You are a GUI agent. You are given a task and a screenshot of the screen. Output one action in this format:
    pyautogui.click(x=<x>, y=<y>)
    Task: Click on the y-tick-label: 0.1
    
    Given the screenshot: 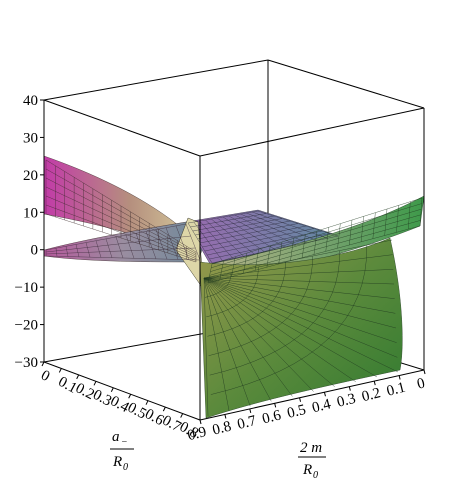 What is the action you would take?
    pyautogui.click(x=396, y=390)
    